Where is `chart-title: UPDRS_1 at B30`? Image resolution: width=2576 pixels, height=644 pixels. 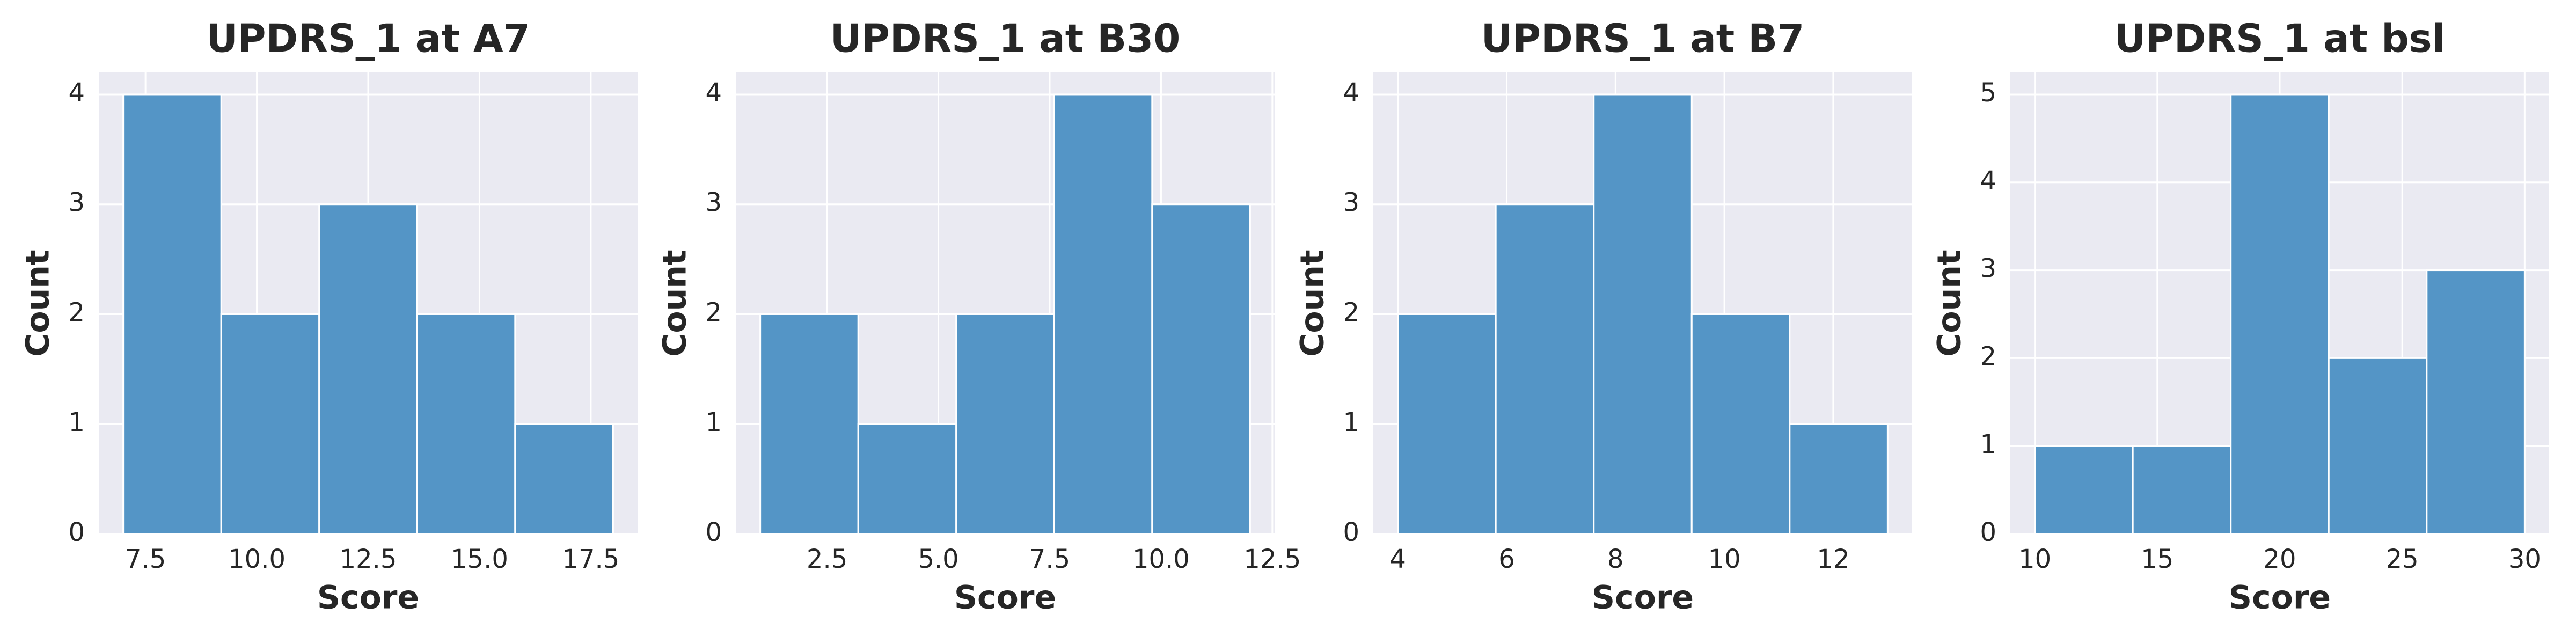
chart-title: UPDRS_1 at B30 is located at coordinates (1005, 38).